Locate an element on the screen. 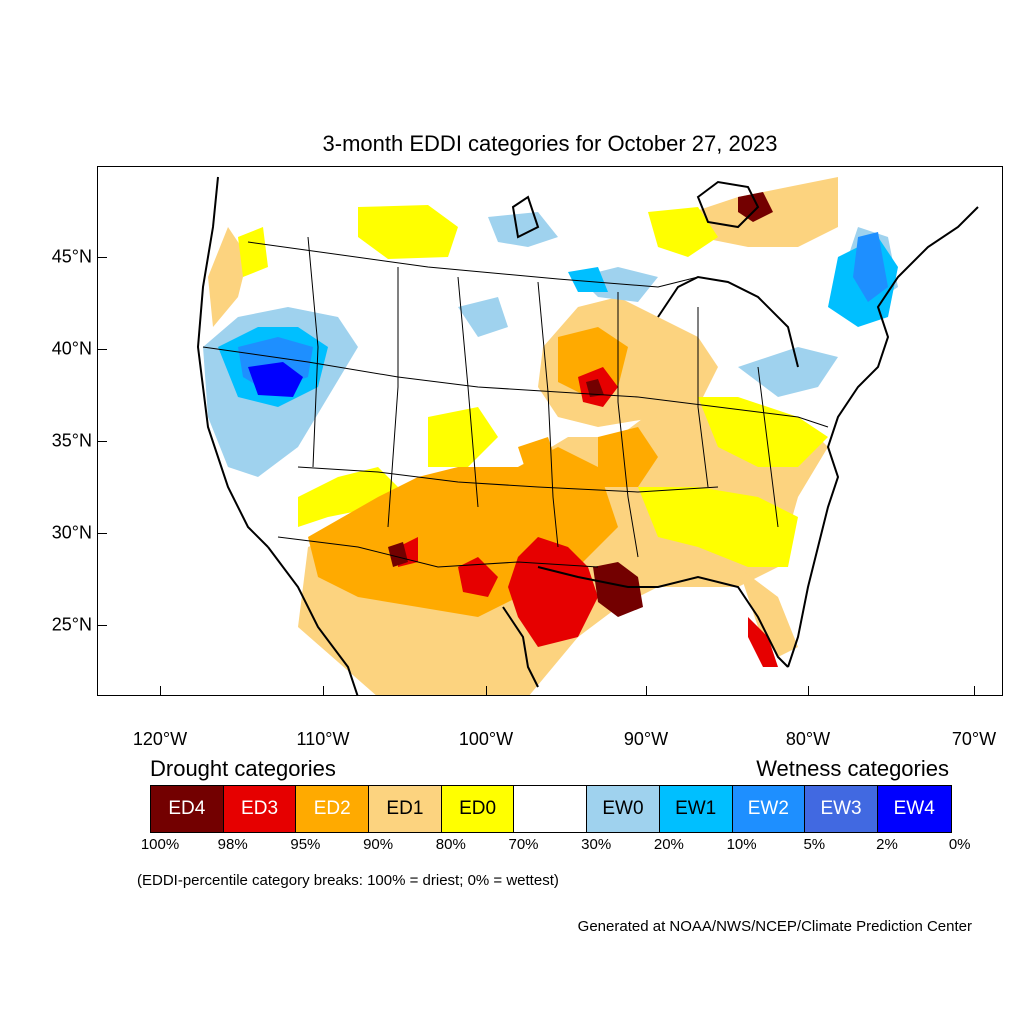 The height and width of the screenshot is (1024, 1024). percent-break-label: 80% is located at coordinates (450, 844).